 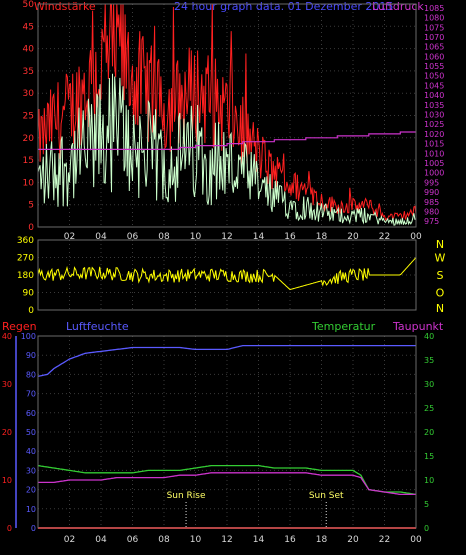 What do you see at coordinates (434, 27) in the screenshot?
I see `pressure-tick-label: 1075` at bounding box center [434, 27].